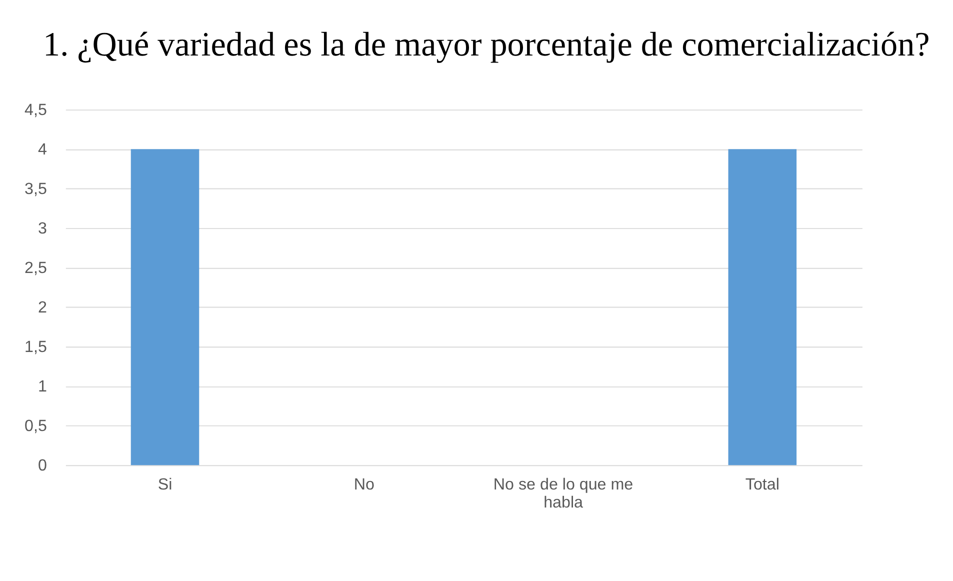  Describe the element at coordinates (35, 109) in the screenshot. I see `y-tick-label: 4,5` at that location.